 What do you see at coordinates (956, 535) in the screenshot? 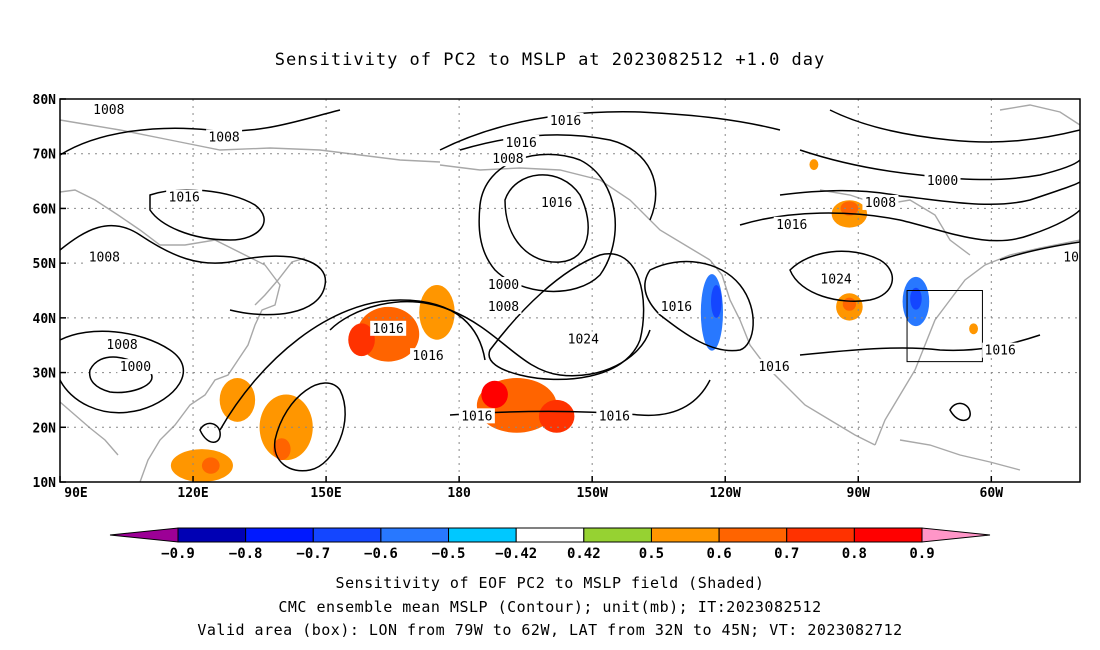
I see `colorbar-max-arrow` at bounding box center [956, 535].